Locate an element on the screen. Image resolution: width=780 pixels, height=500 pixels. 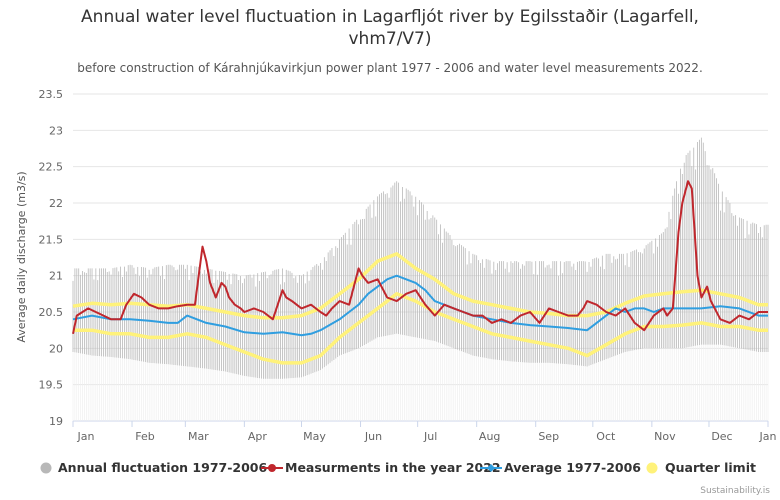
legend-symbol-line-dot-icon is located at coordinates (272, 468).